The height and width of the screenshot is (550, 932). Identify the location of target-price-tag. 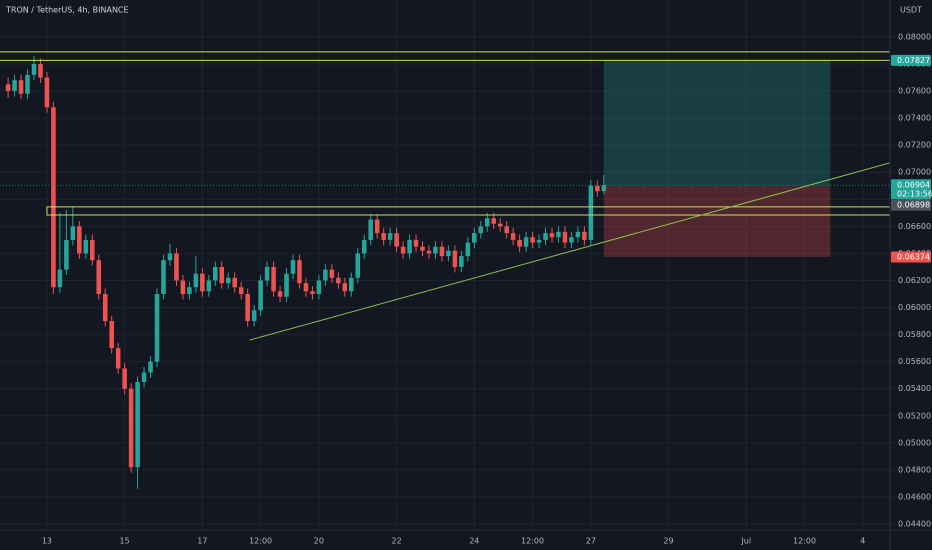
(911, 60).